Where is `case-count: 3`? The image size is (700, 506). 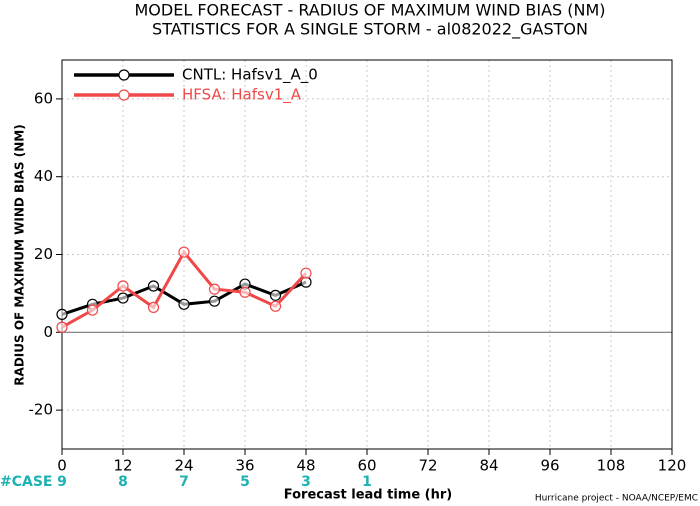
case-count: 3 is located at coordinates (306, 482).